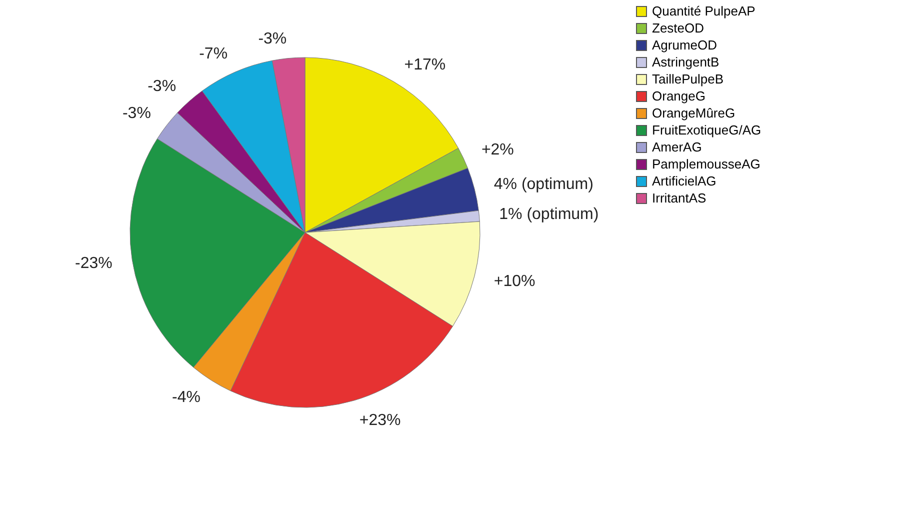  Describe the element at coordinates (186, 397) in the screenshot. I see `text: -4%` at that location.